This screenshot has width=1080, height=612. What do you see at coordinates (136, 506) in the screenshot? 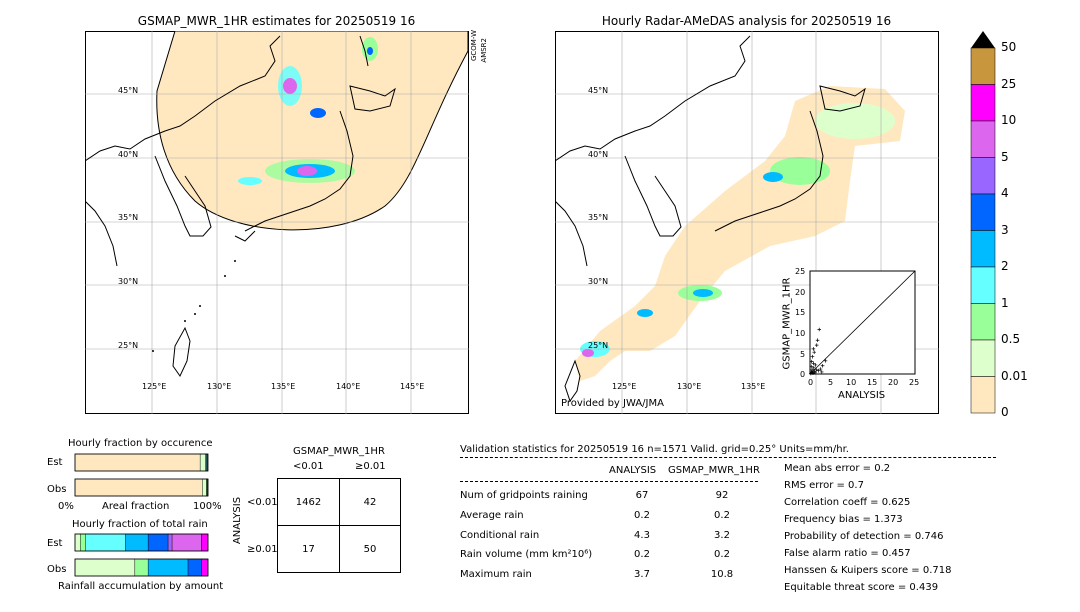
I see `occurrence-axis-label: Areal fraction` at bounding box center [136, 506].